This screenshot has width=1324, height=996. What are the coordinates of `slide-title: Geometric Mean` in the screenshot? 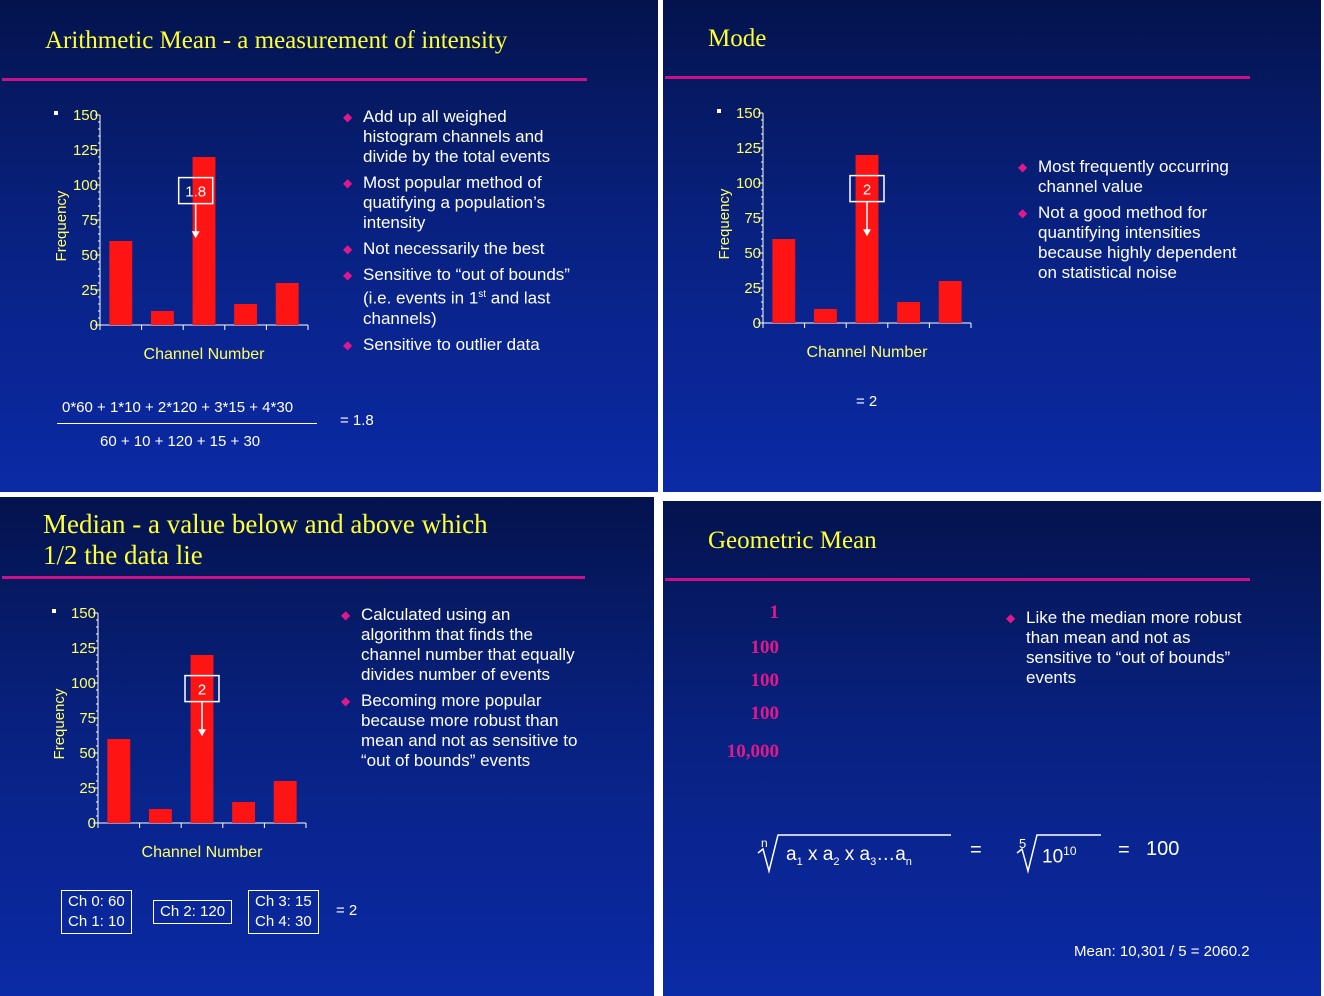 It's located at (792, 540).